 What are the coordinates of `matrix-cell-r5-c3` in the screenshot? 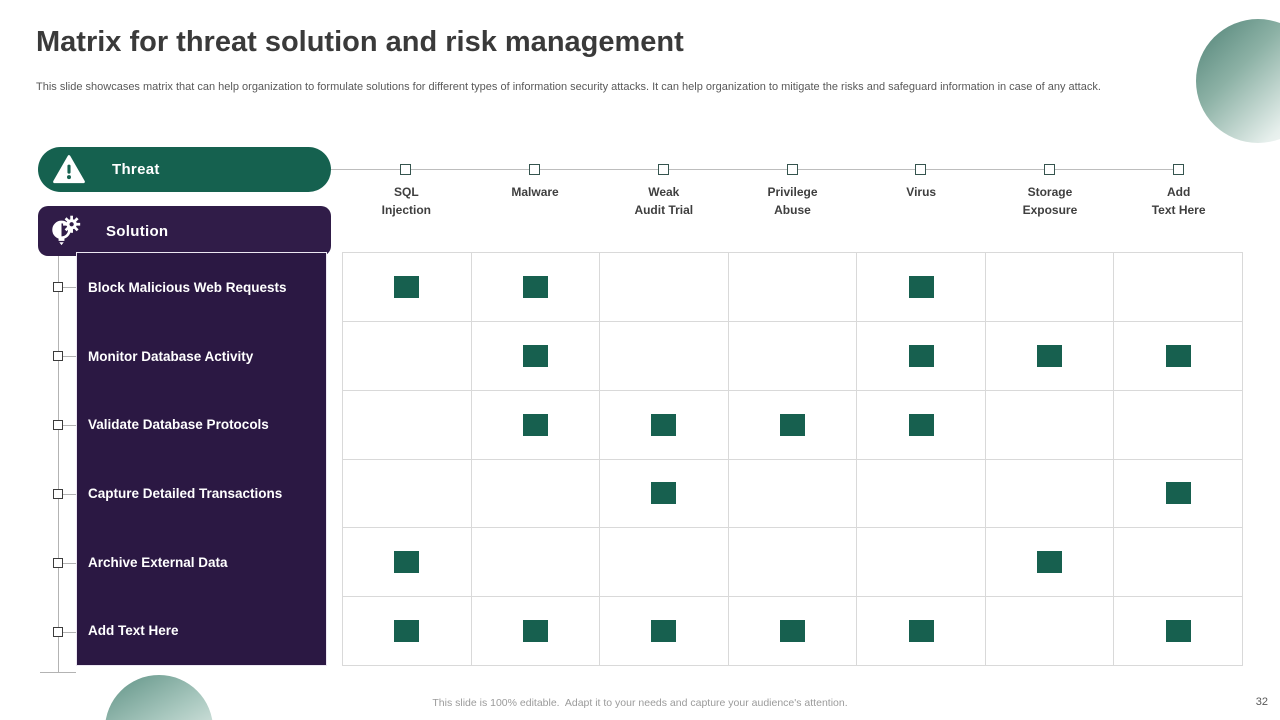 It's located at (664, 563).